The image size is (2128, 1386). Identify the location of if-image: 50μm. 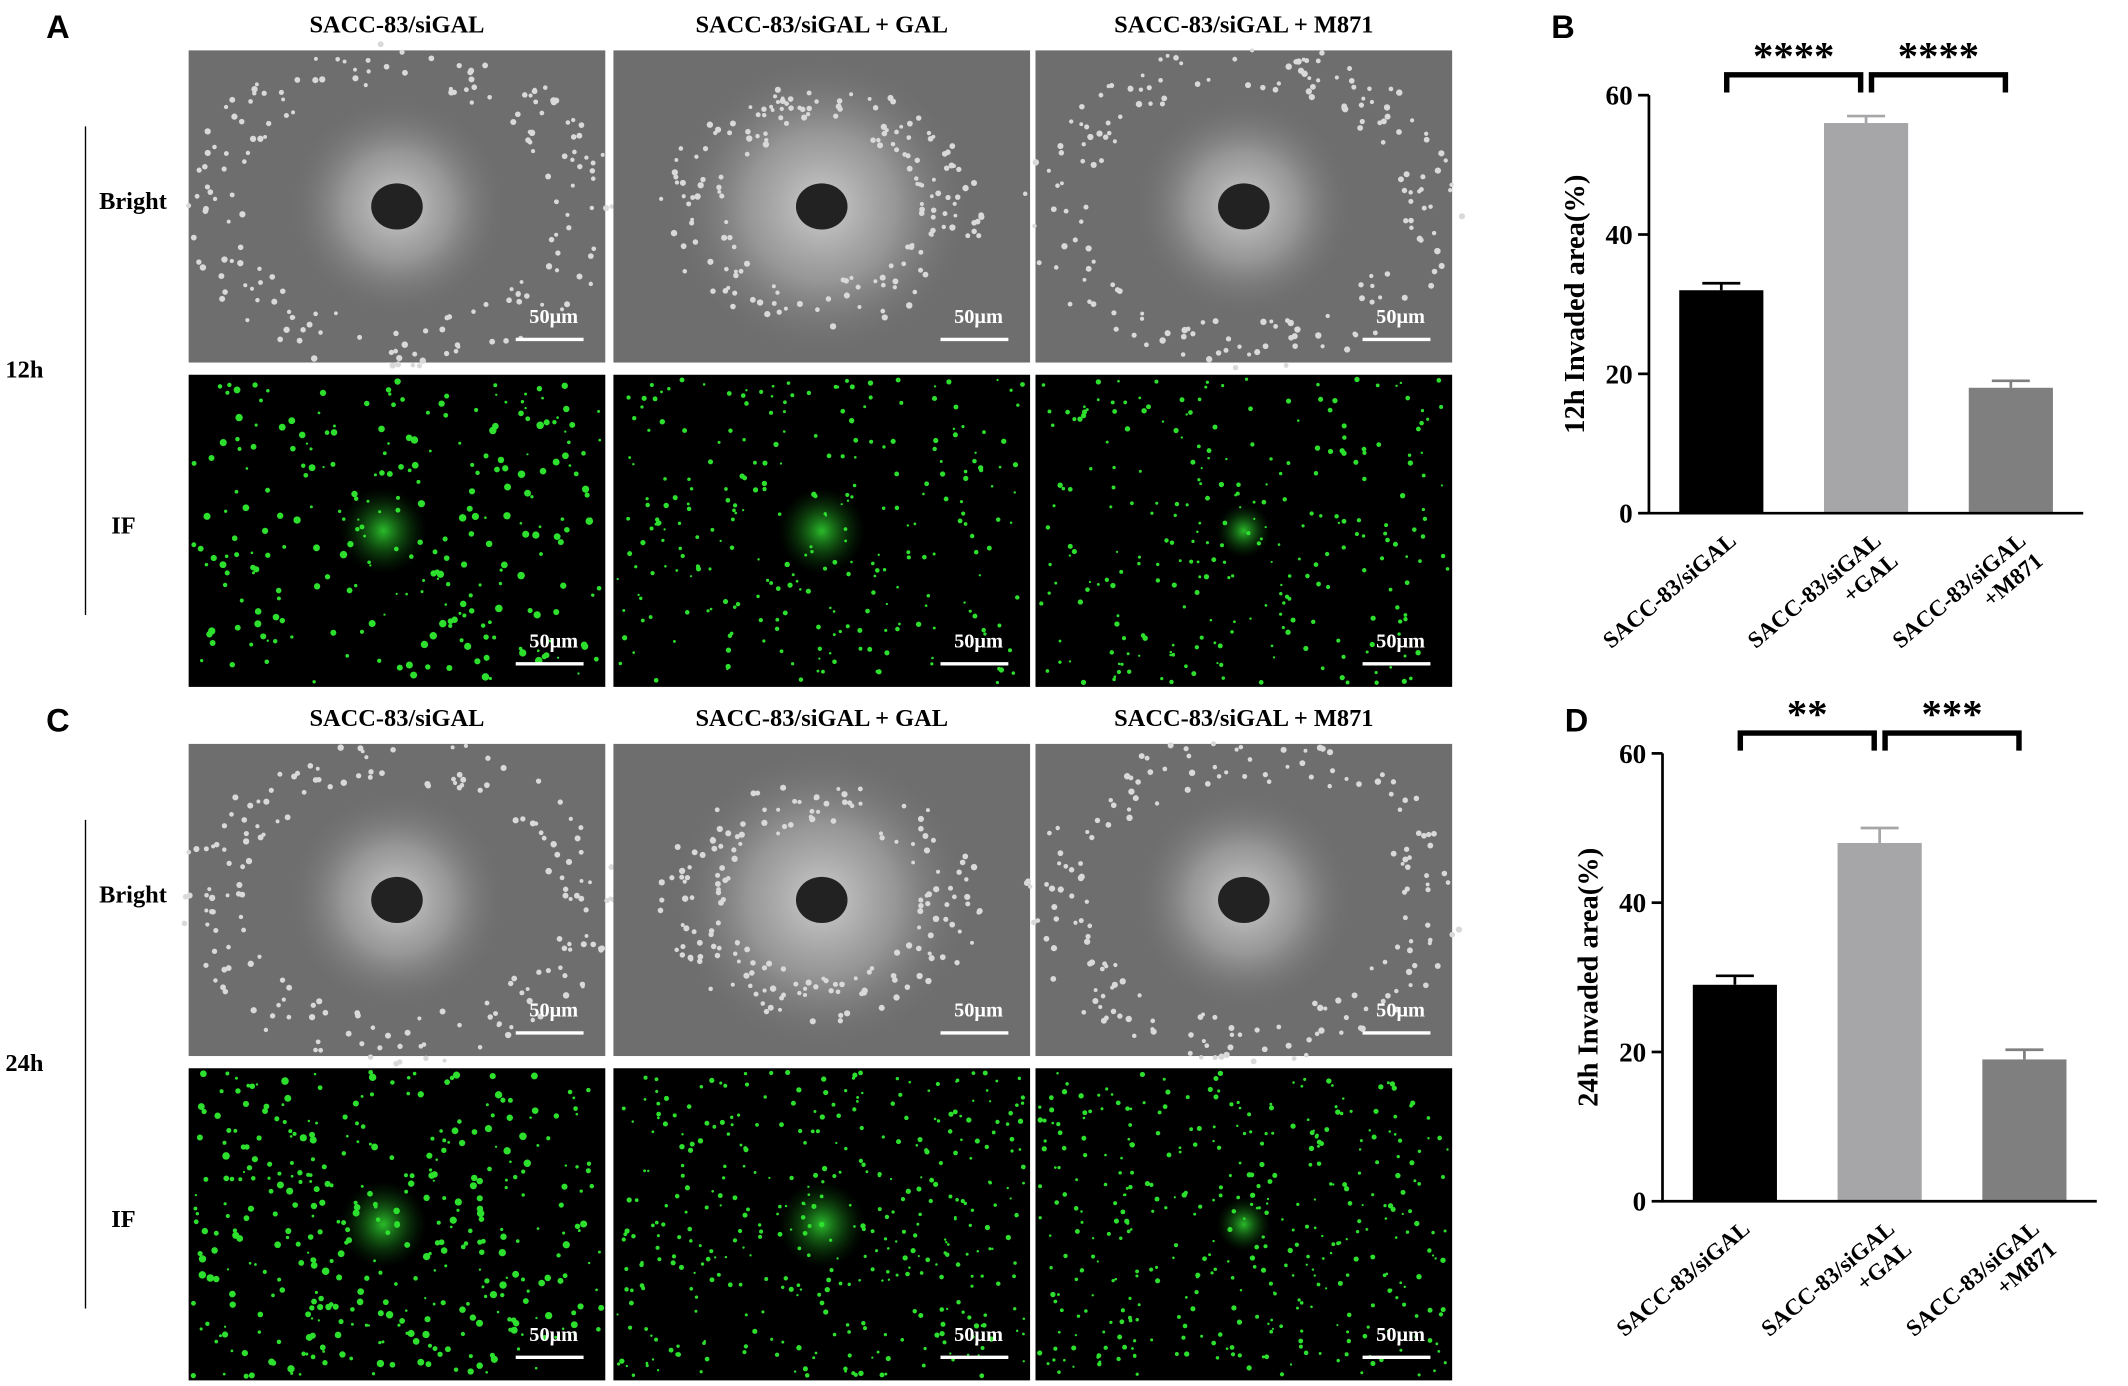
(397, 530).